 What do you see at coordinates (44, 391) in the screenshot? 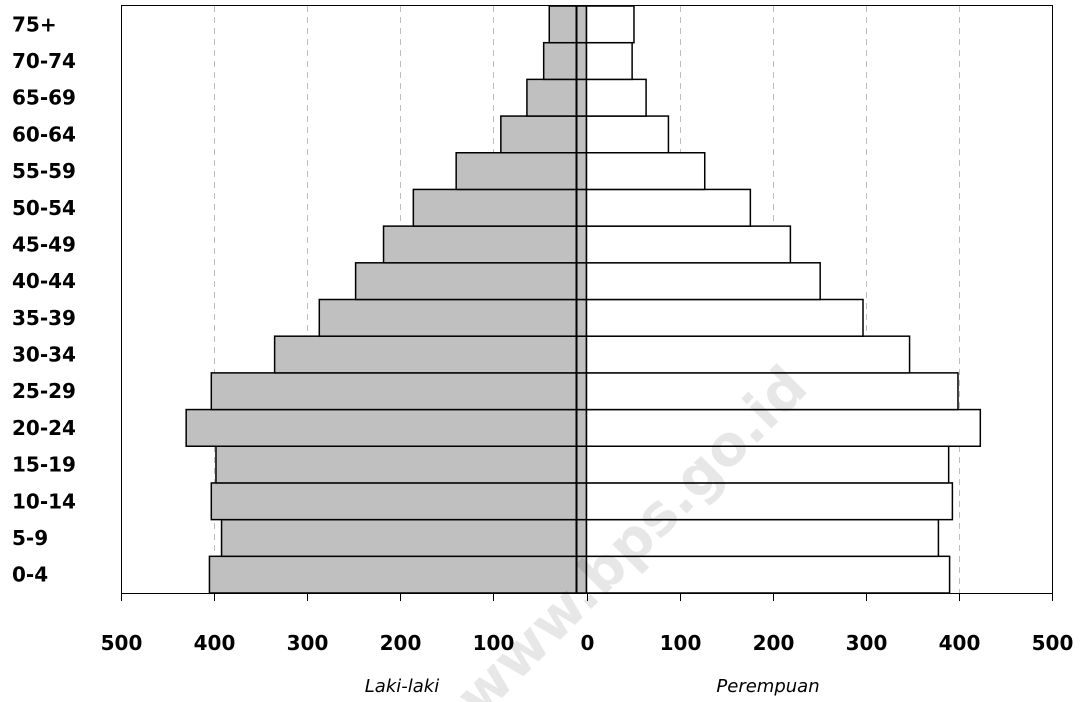
I see `y-category-label: 25-29` at bounding box center [44, 391].